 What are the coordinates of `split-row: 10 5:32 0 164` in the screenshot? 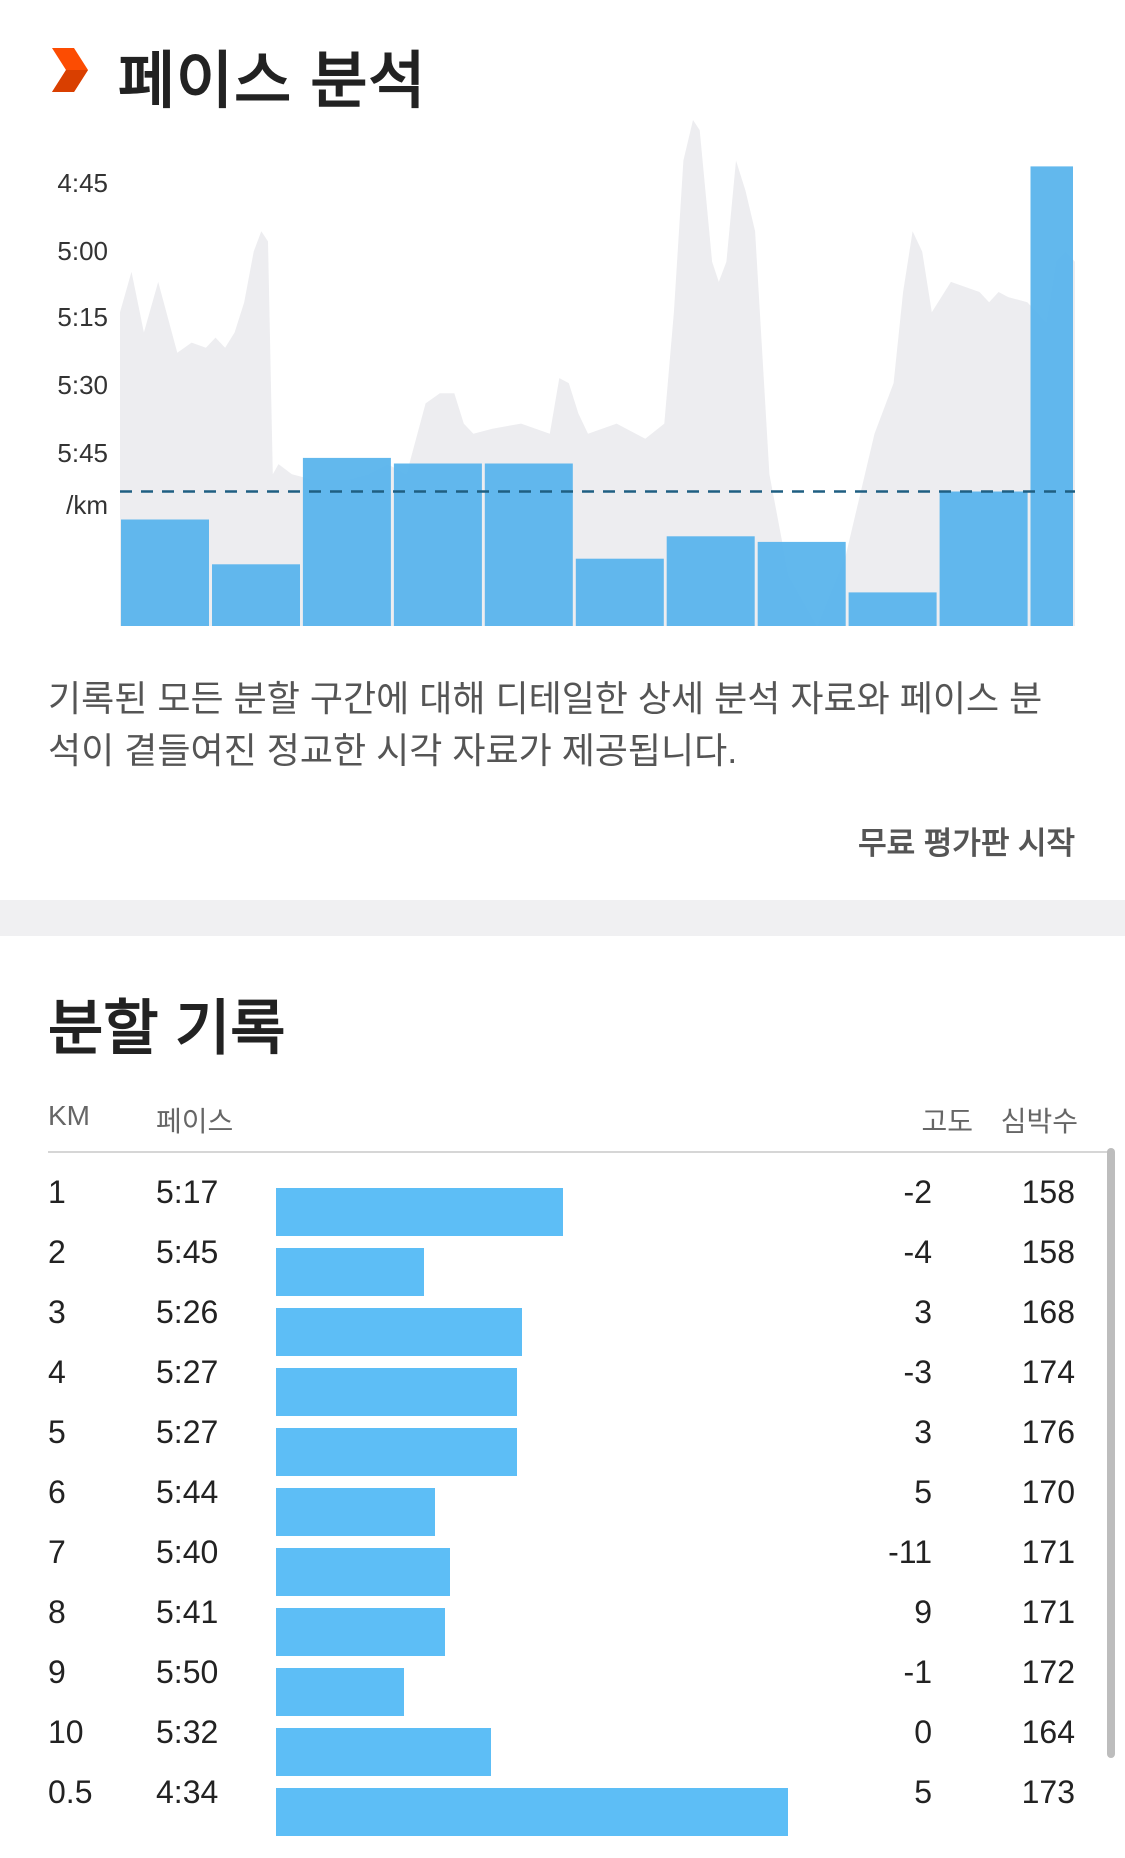 It's located at (562, 1738).